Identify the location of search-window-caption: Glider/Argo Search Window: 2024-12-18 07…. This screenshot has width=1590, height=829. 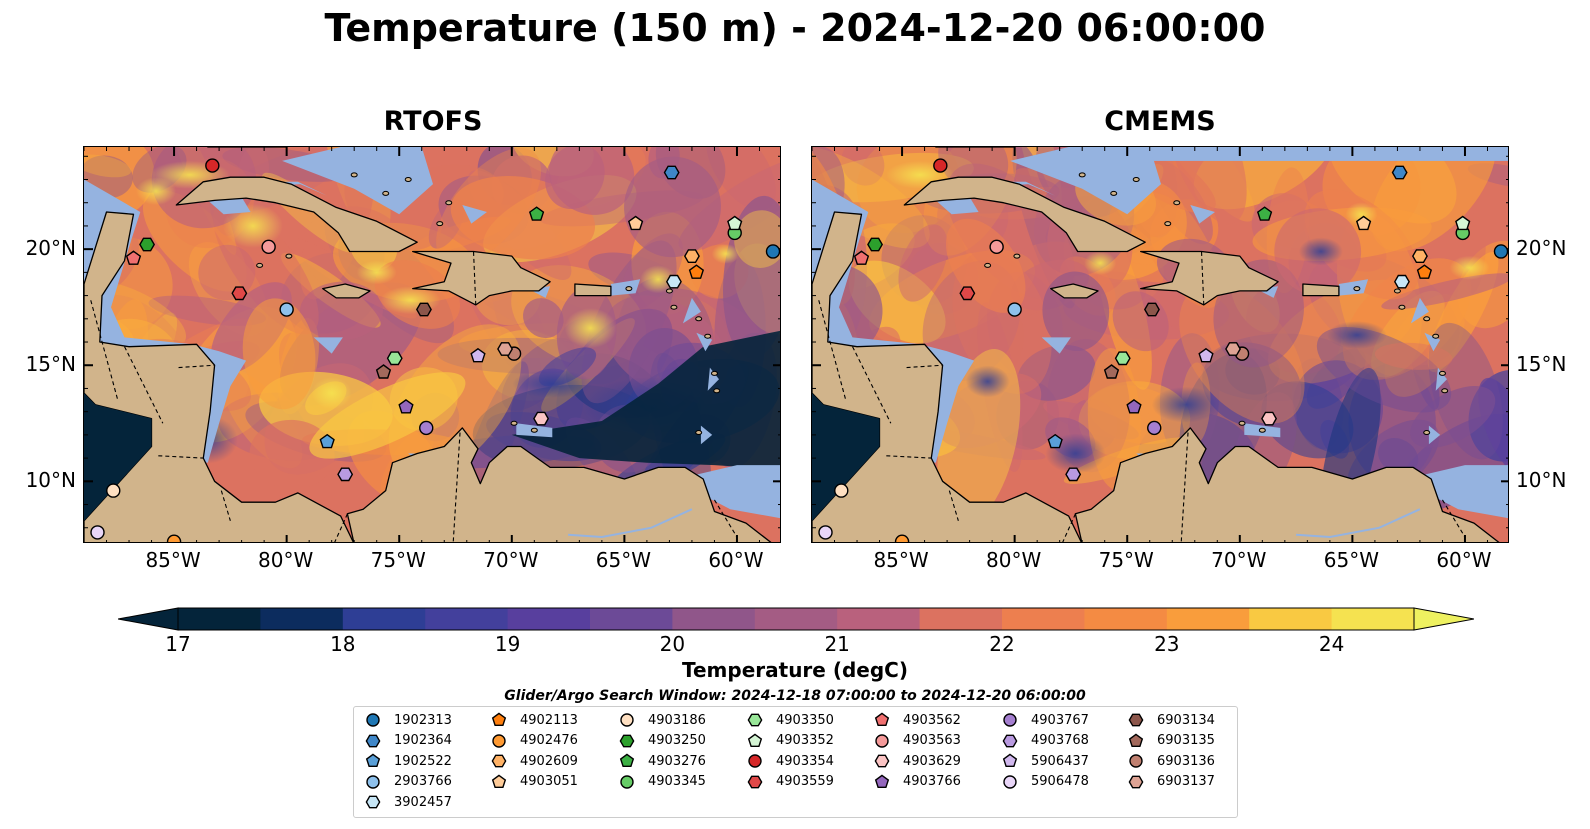
(795, 696).